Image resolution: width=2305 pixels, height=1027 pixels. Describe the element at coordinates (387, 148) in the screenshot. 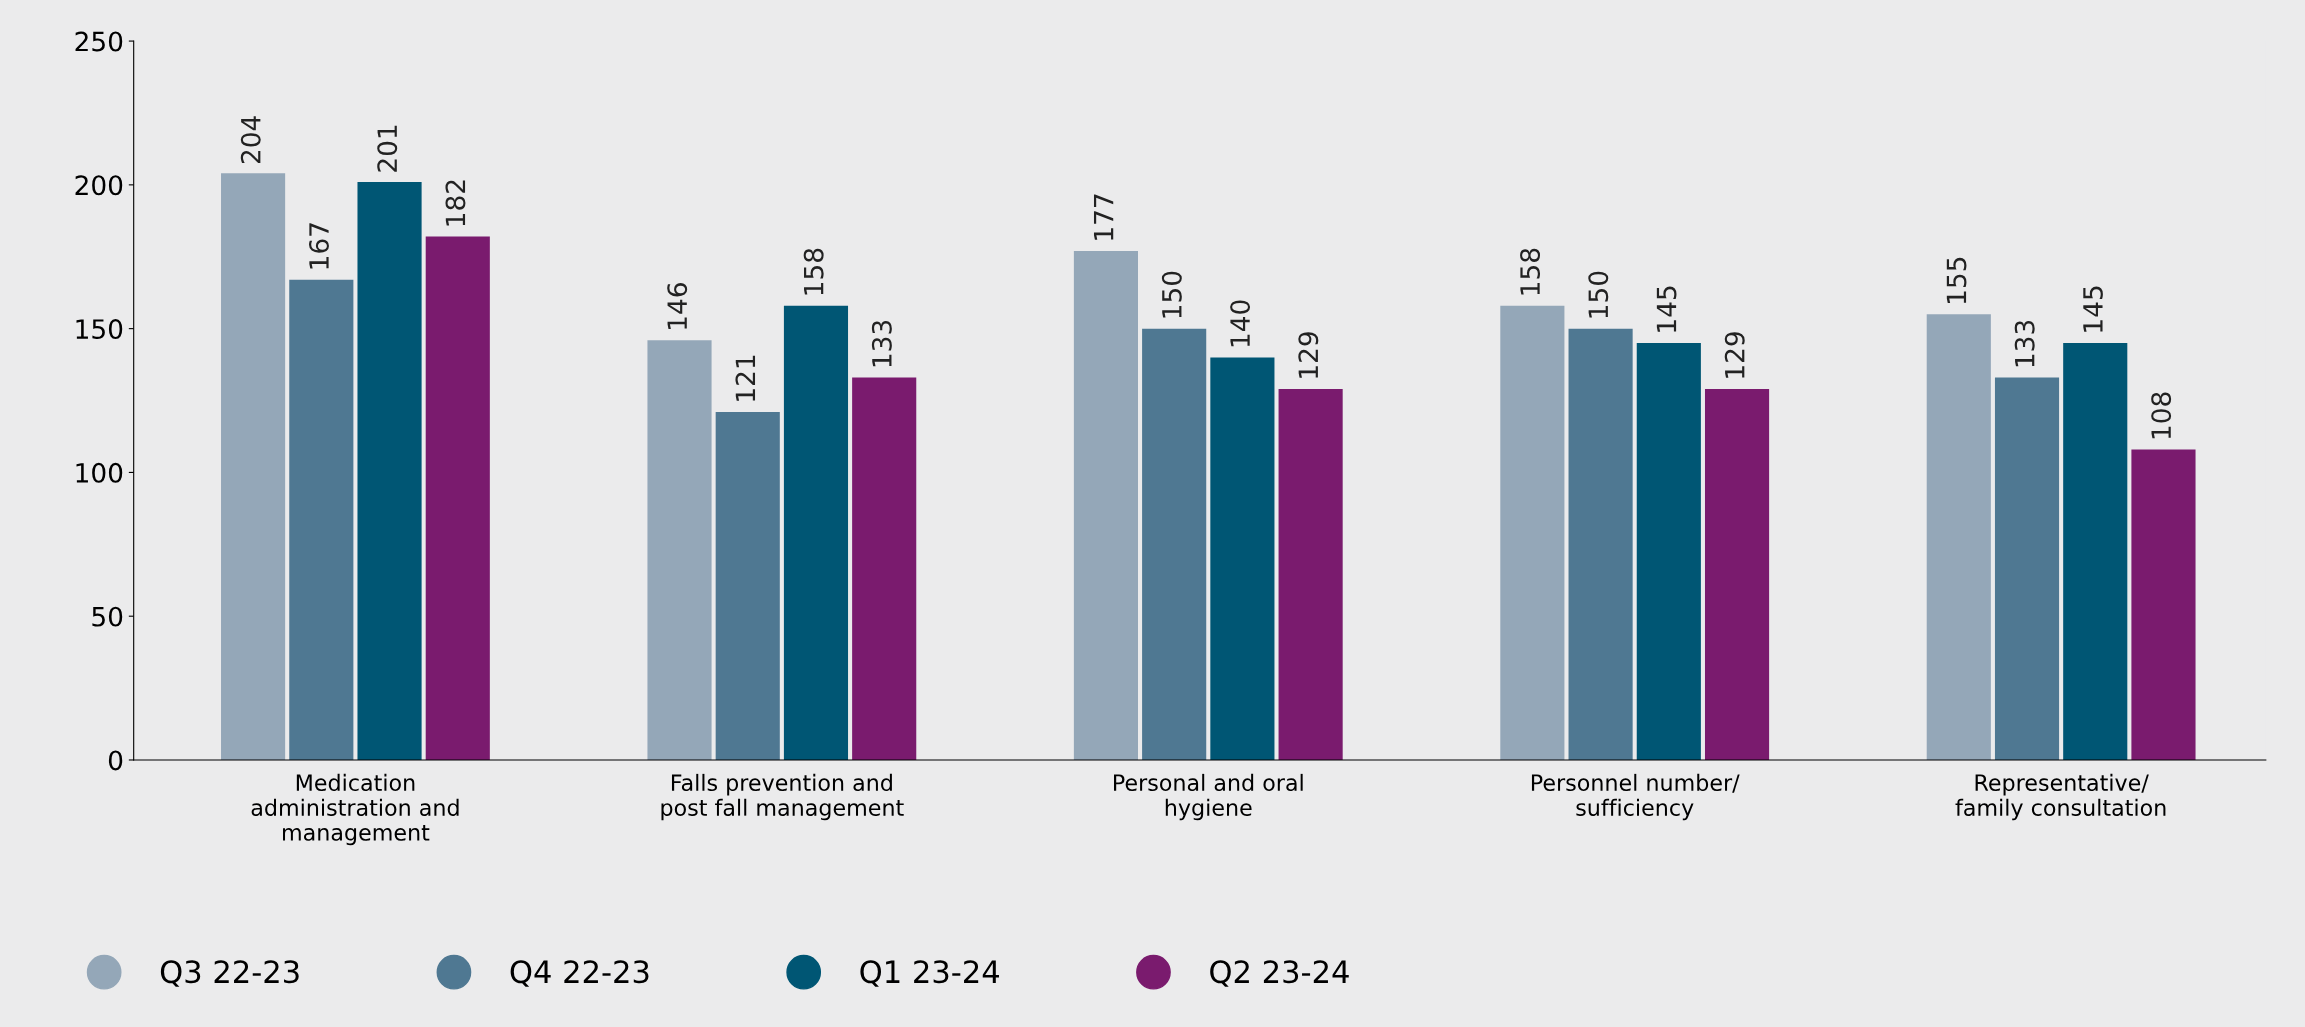

I see `data-label: 201` at that location.